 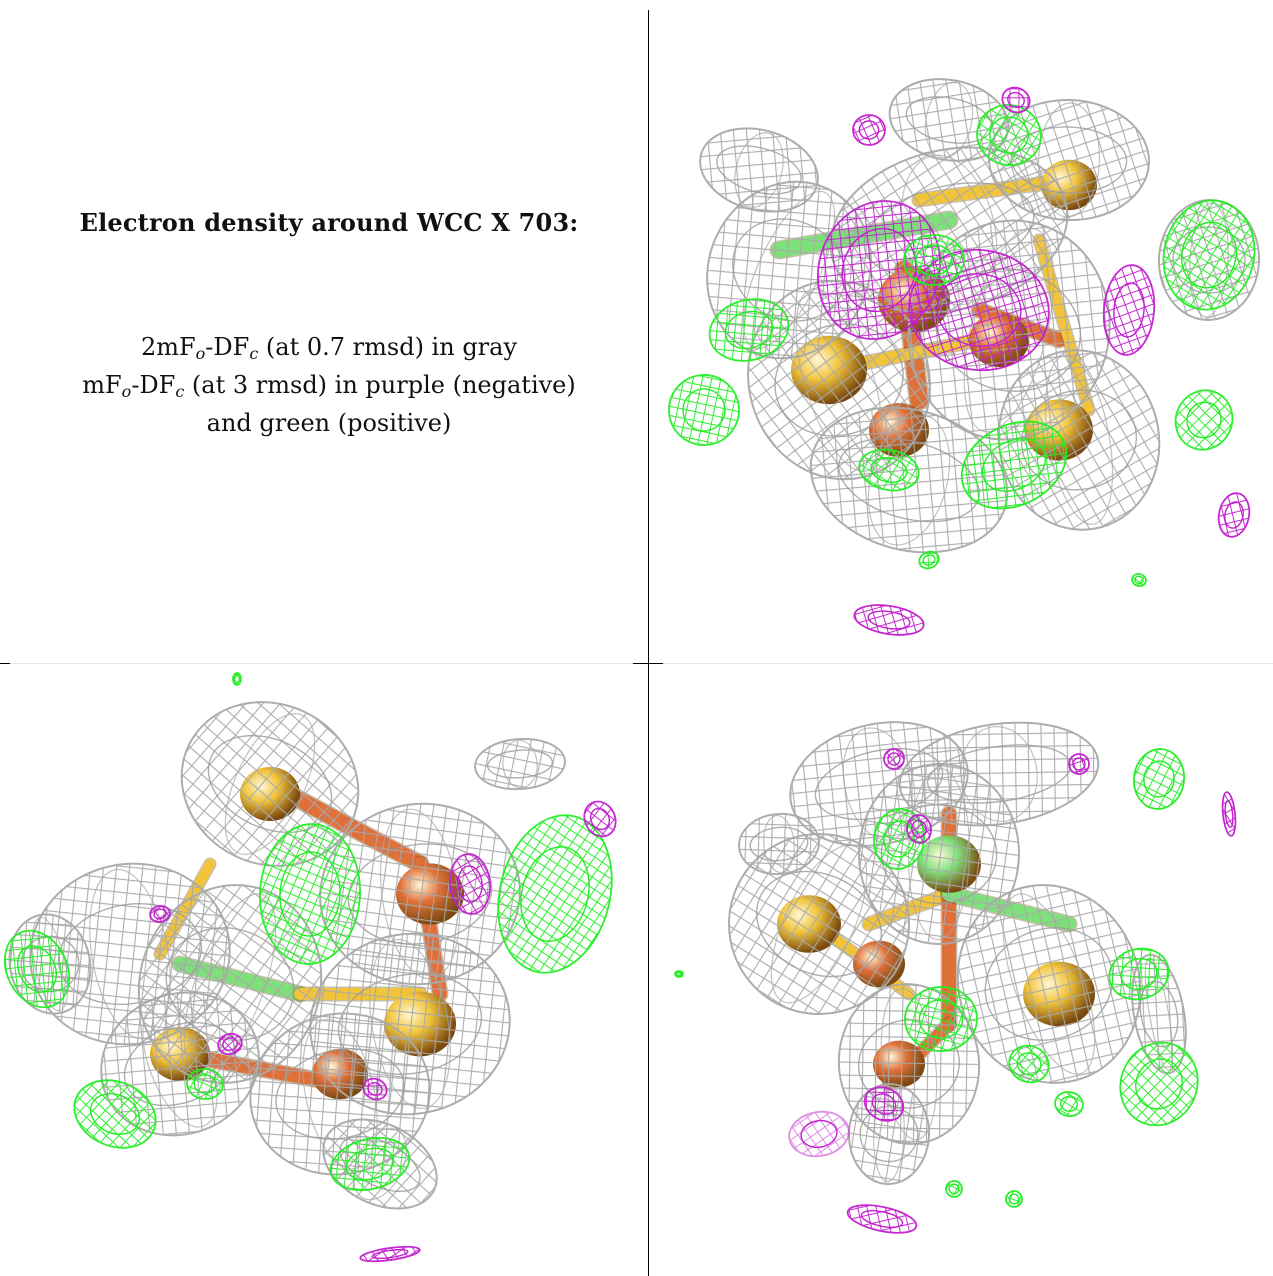 I want to click on caption-line-1: 2mFo-DFc (at 0.7 rmsd) in gray, so click(x=329, y=348).